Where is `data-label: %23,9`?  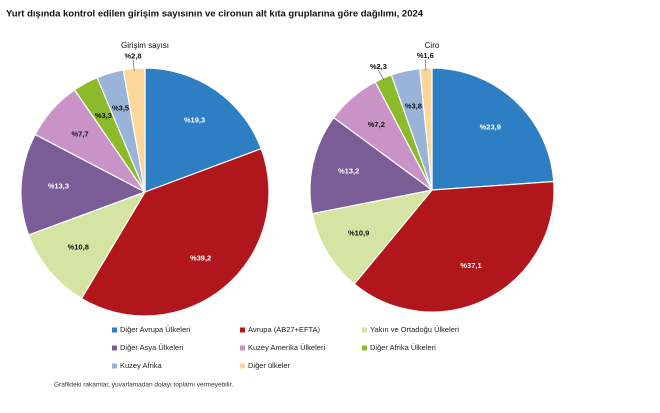 data-label: %23,9 is located at coordinates (490, 127).